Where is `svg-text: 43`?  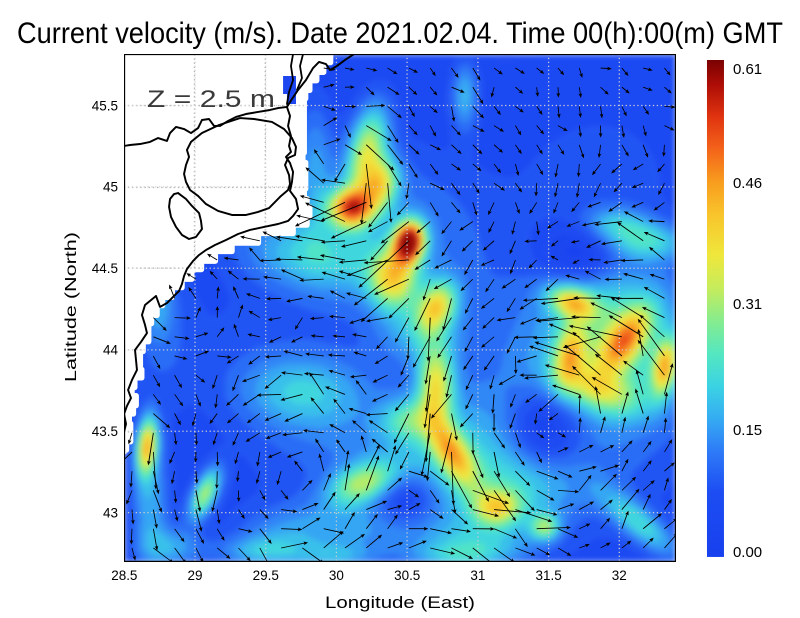 svg-text: 43 is located at coordinates (110, 512).